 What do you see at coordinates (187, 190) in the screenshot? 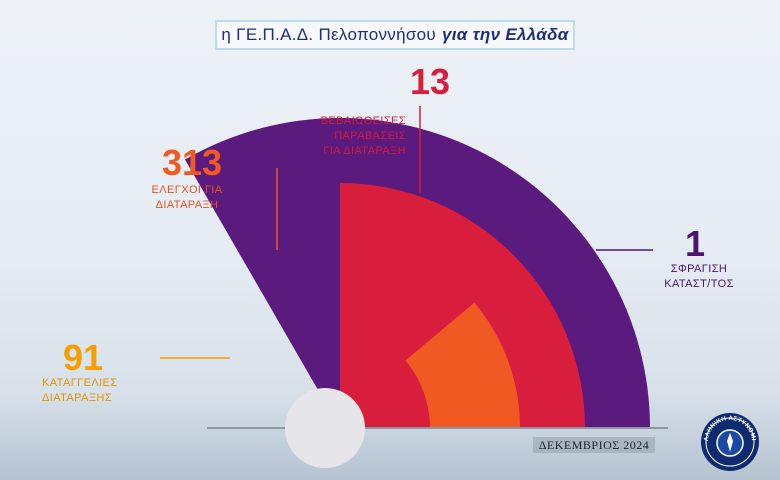
I see `category-label-1-line-0: ΕΛΕΓΧΟΙ ΓΙΑ` at bounding box center [187, 190].